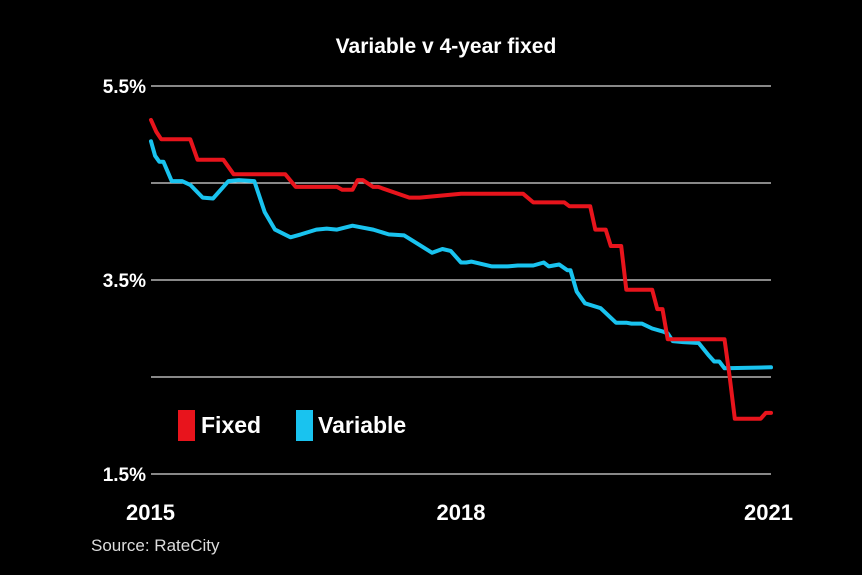  Describe the element at coordinates (155, 545) in the screenshot. I see `source-note: Source: RateCity` at that location.